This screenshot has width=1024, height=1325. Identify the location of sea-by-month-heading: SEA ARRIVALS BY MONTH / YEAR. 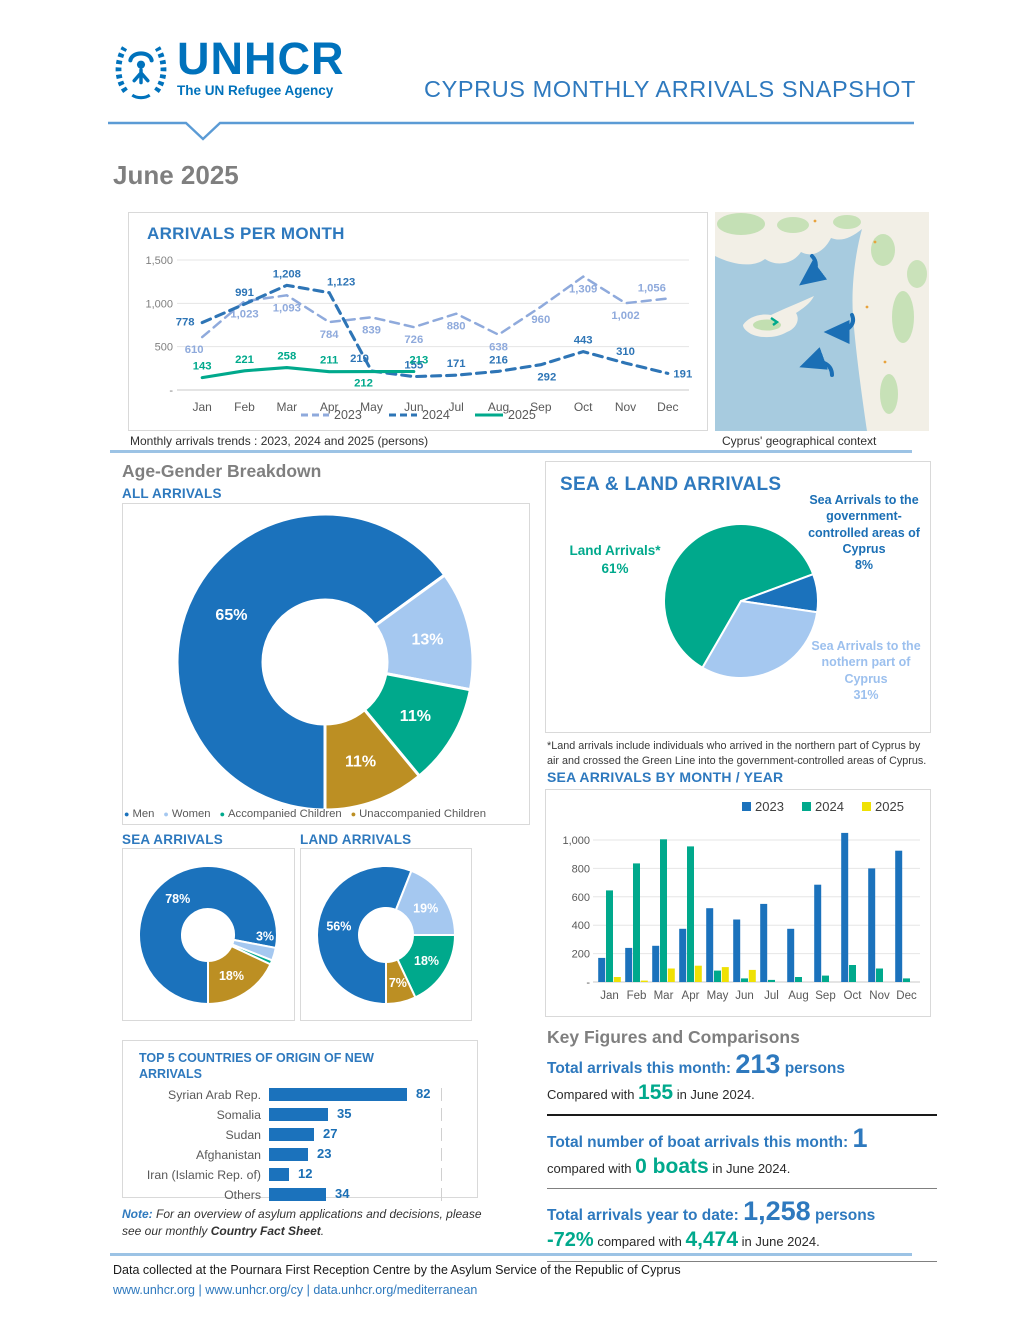
(665, 777).